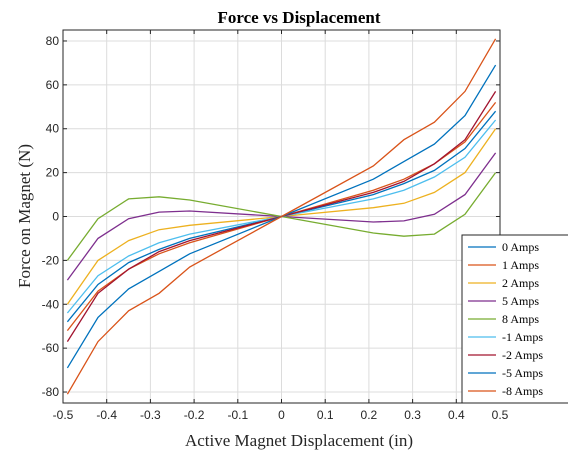 The width and height of the screenshot is (568, 453). What do you see at coordinates (520, 283) in the screenshot?
I see `legend-label: 2 Amps` at bounding box center [520, 283].